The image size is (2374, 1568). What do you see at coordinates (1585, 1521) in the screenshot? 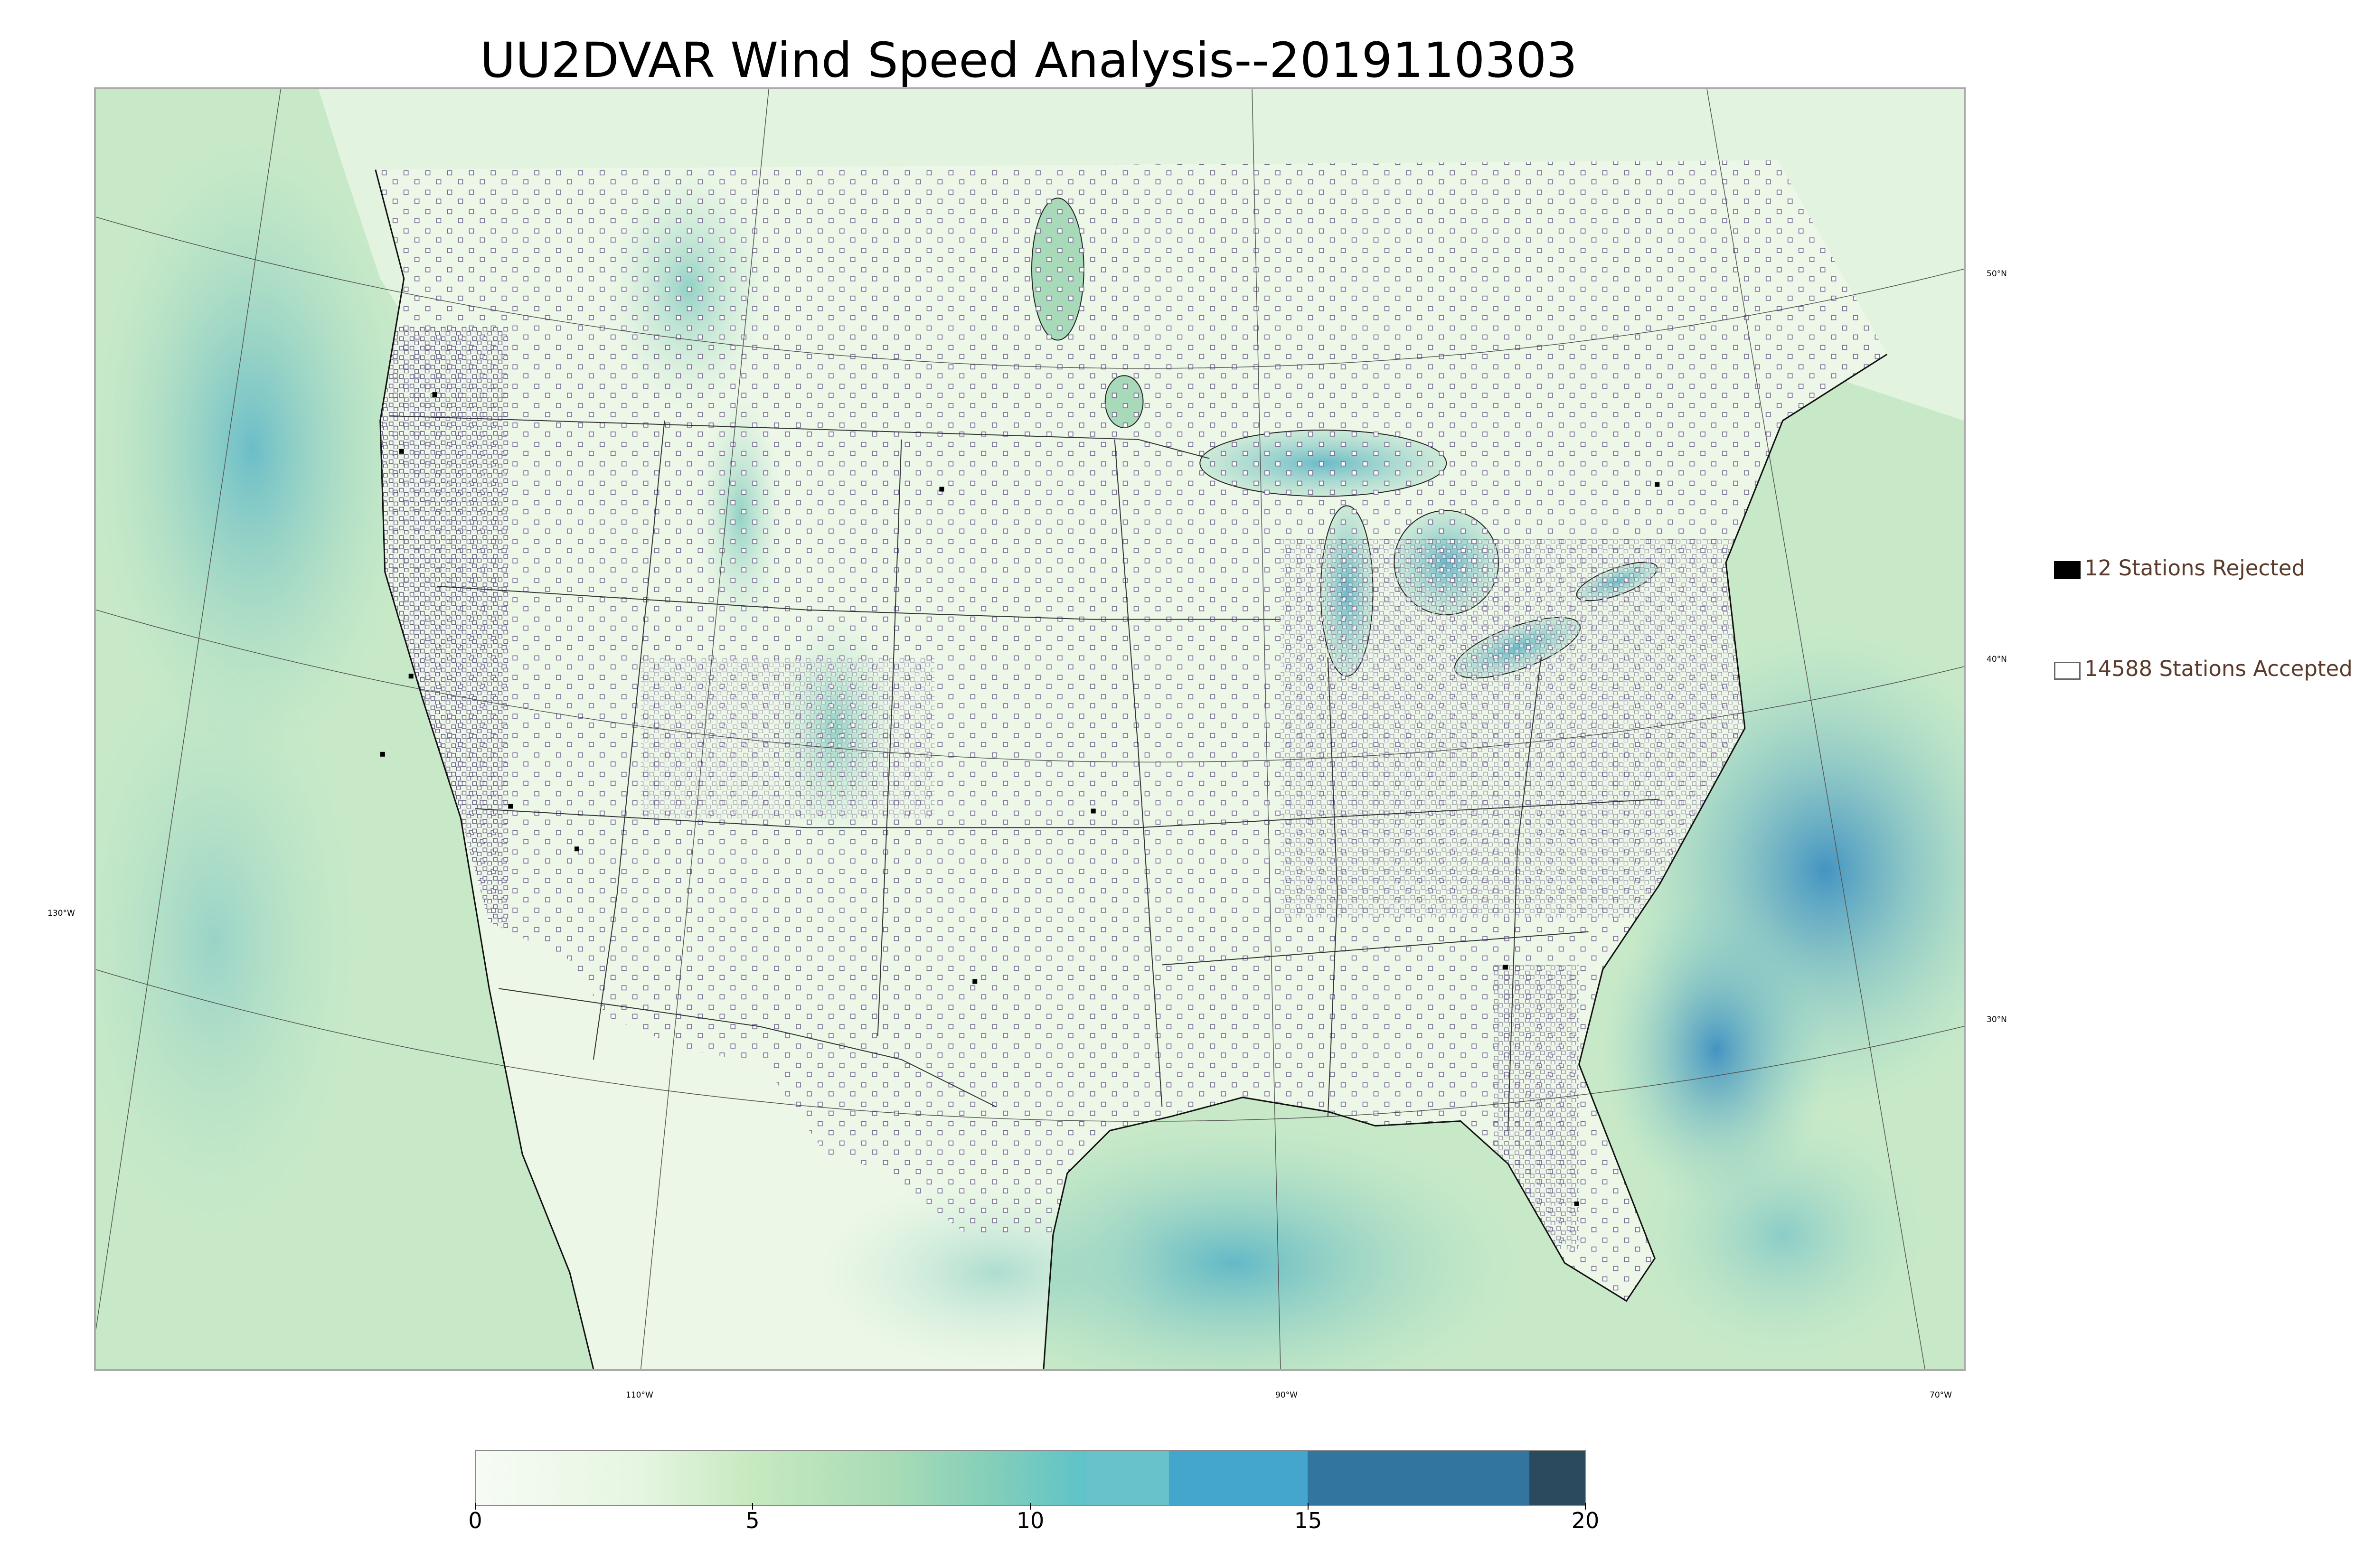
I see `colorbar-label-20: 20` at bounding box center [1585, 1521].